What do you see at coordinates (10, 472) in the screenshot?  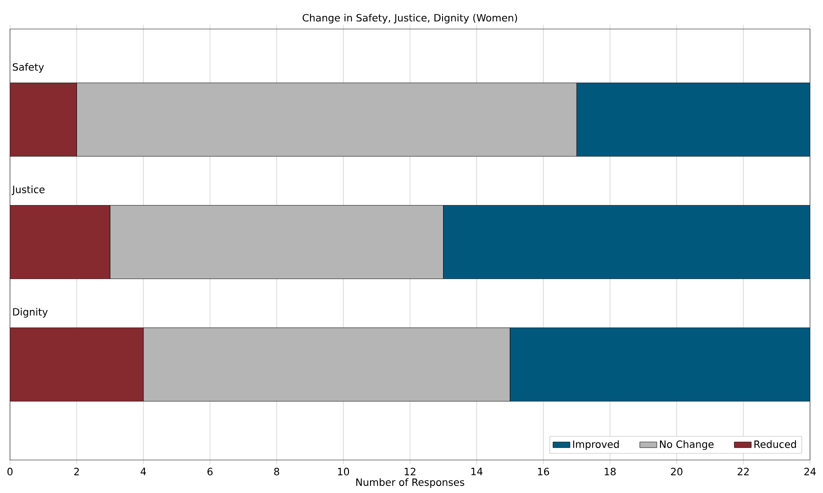 I see `x-tick-label: 0` at bounding box center [10, 472].